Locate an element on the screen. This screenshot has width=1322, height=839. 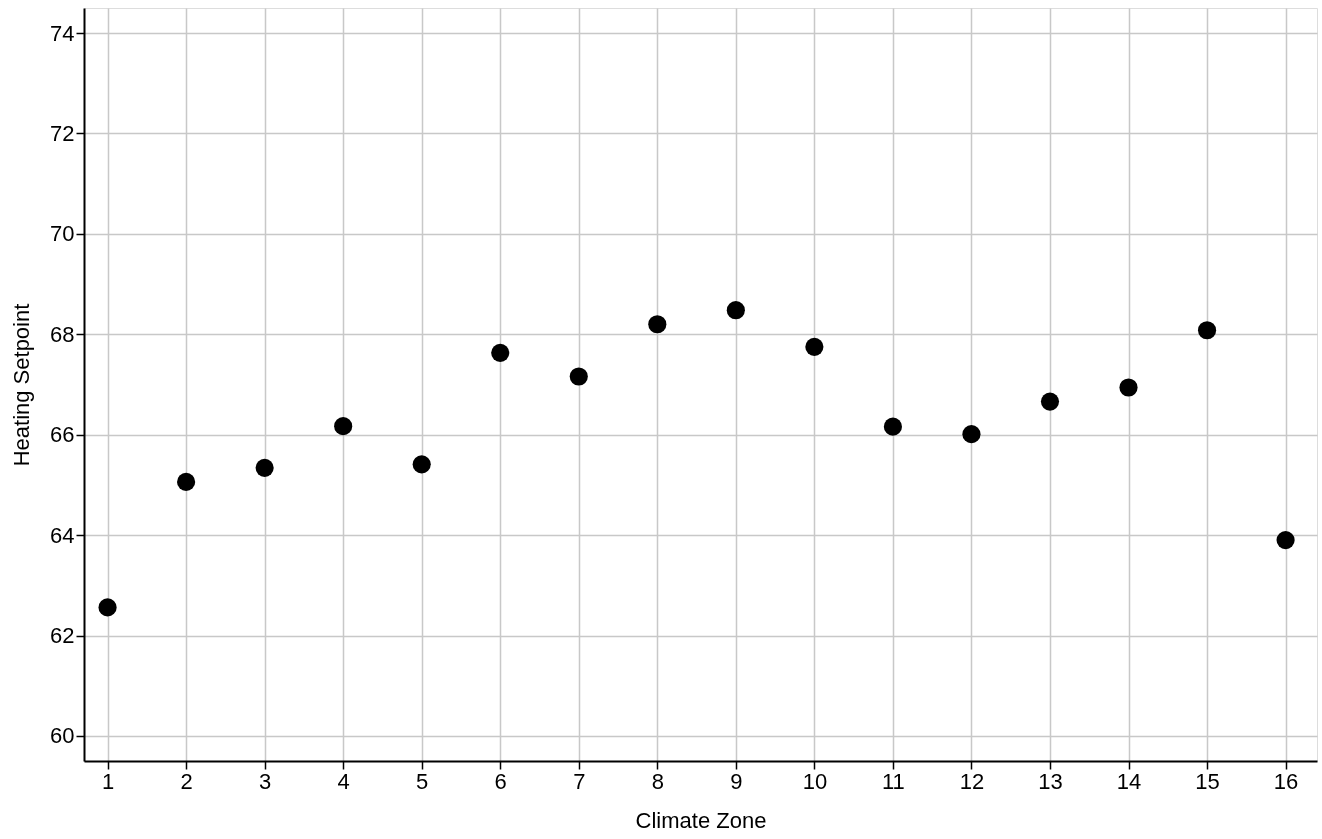
x-tick-label: 4 is located at coordinates (343, 781).